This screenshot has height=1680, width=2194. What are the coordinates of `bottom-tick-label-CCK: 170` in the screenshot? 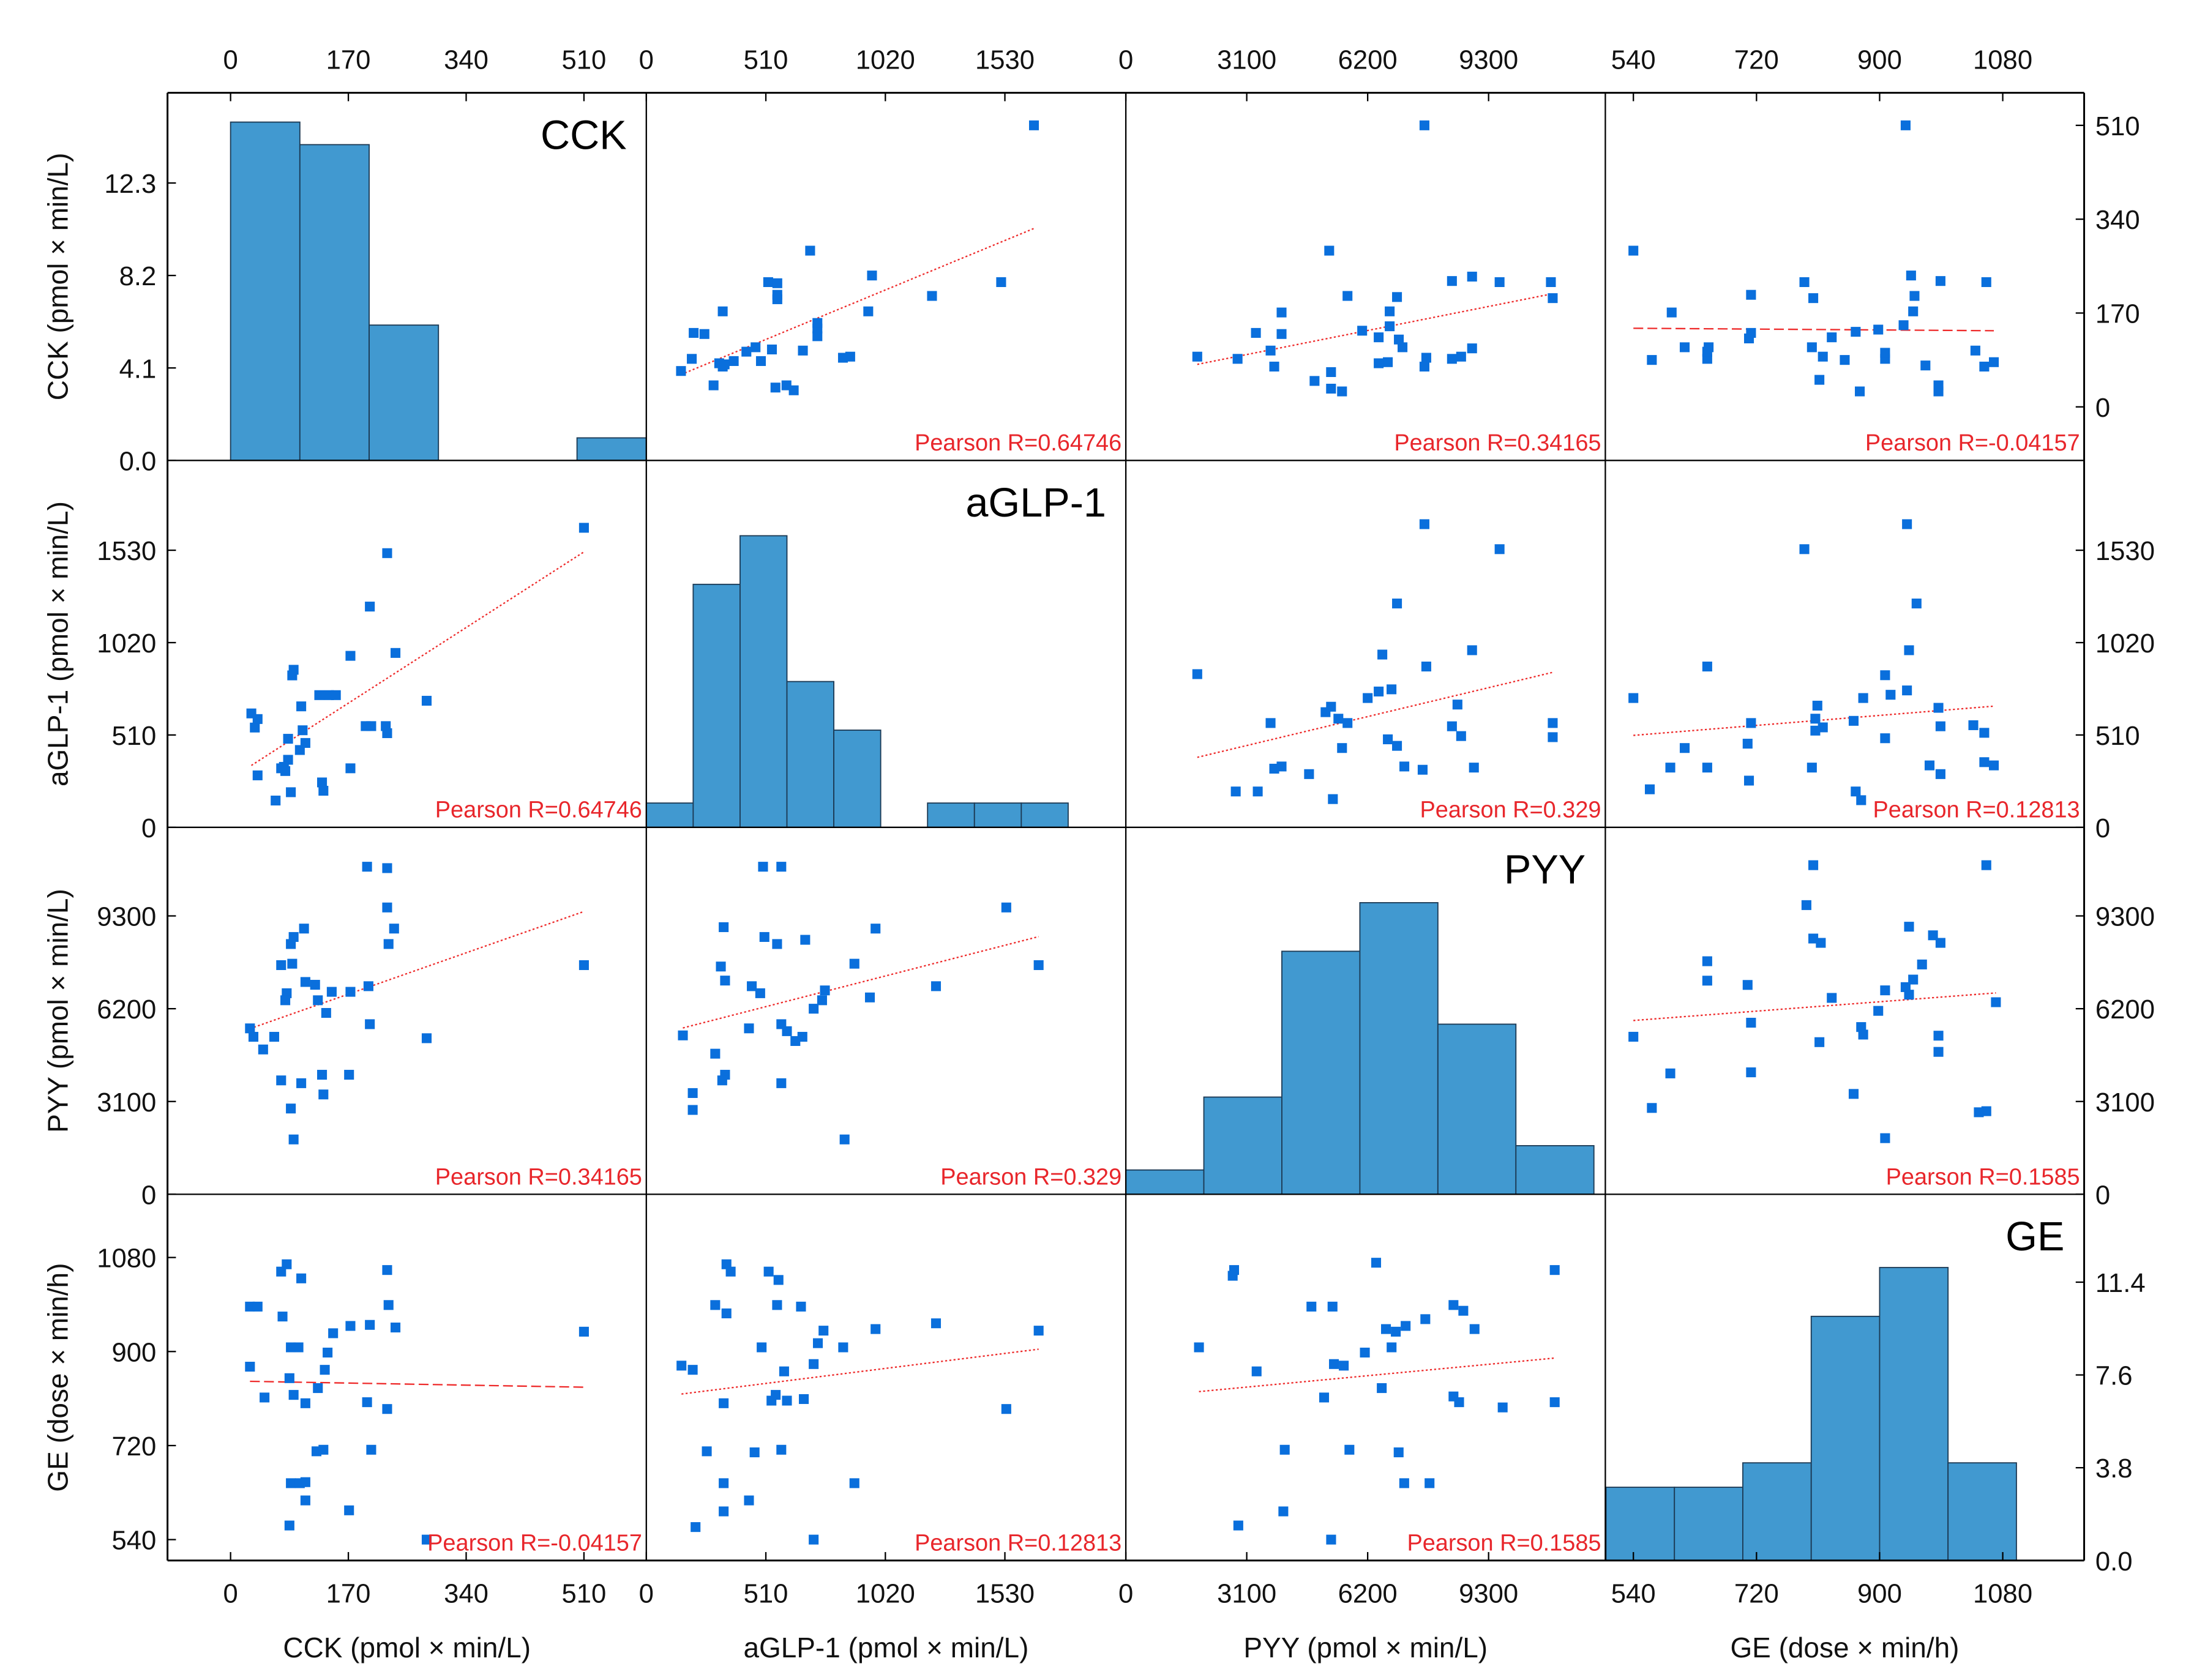 It's located at (348, 1594).